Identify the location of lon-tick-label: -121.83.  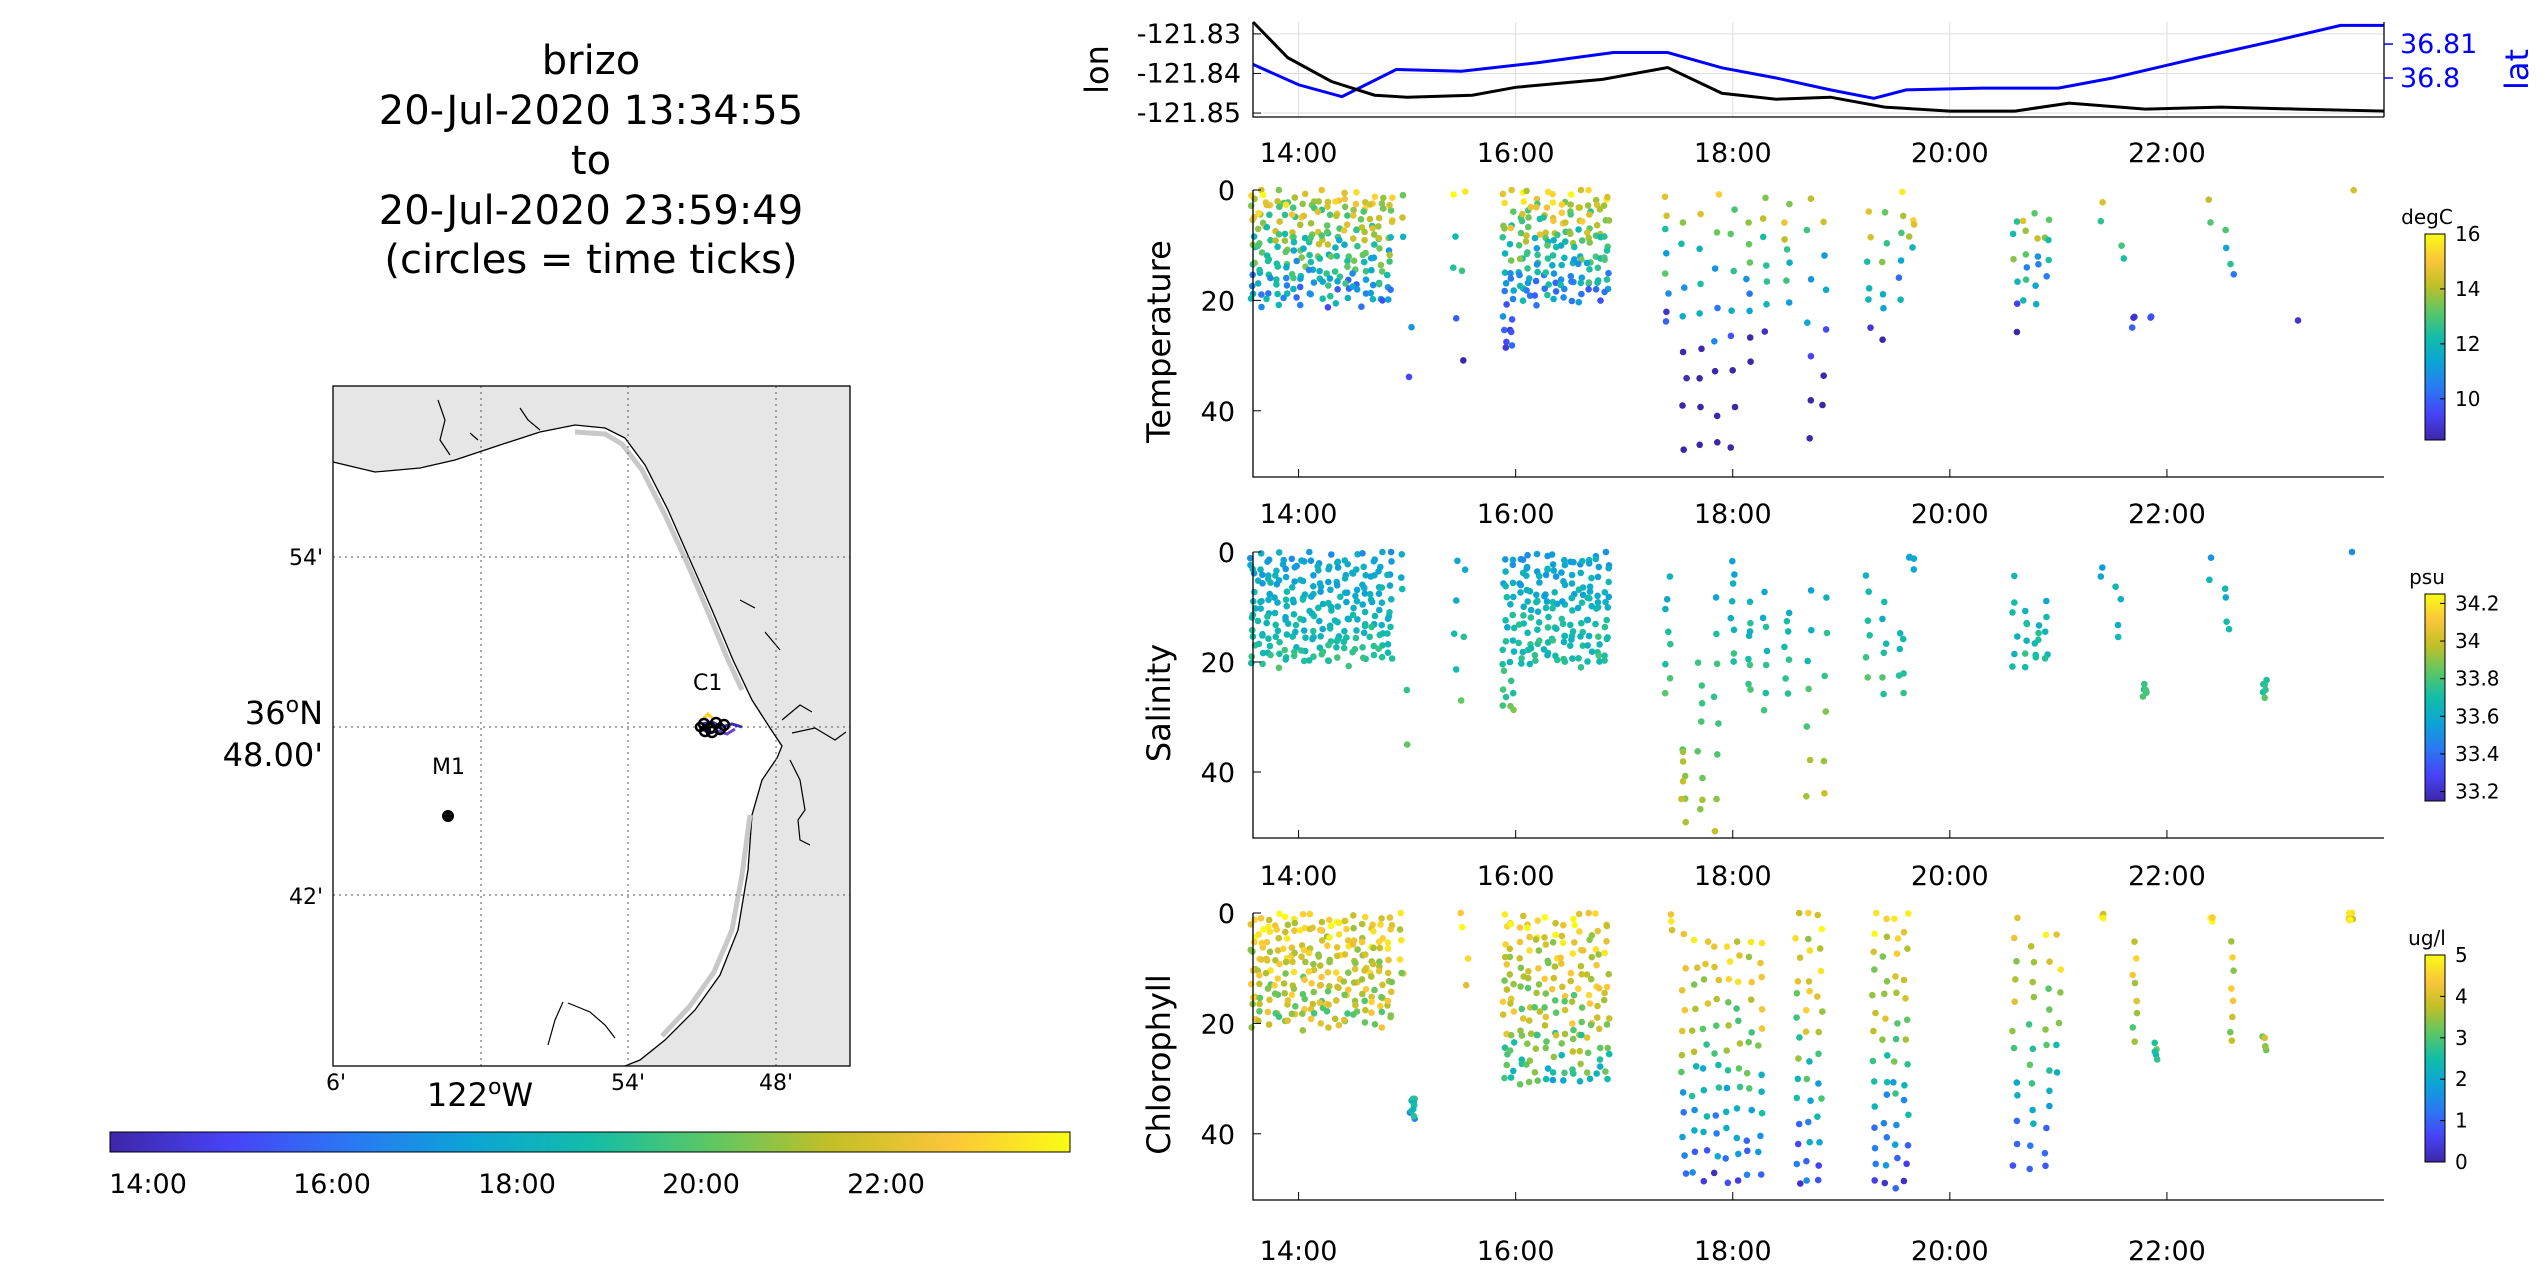
(1189, 34).